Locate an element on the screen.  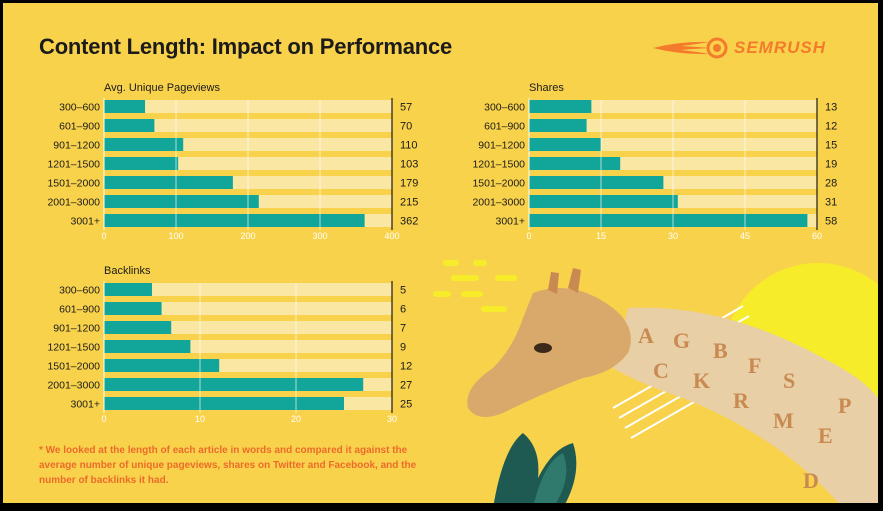
fire-icon is located at coordinates (690, 48).